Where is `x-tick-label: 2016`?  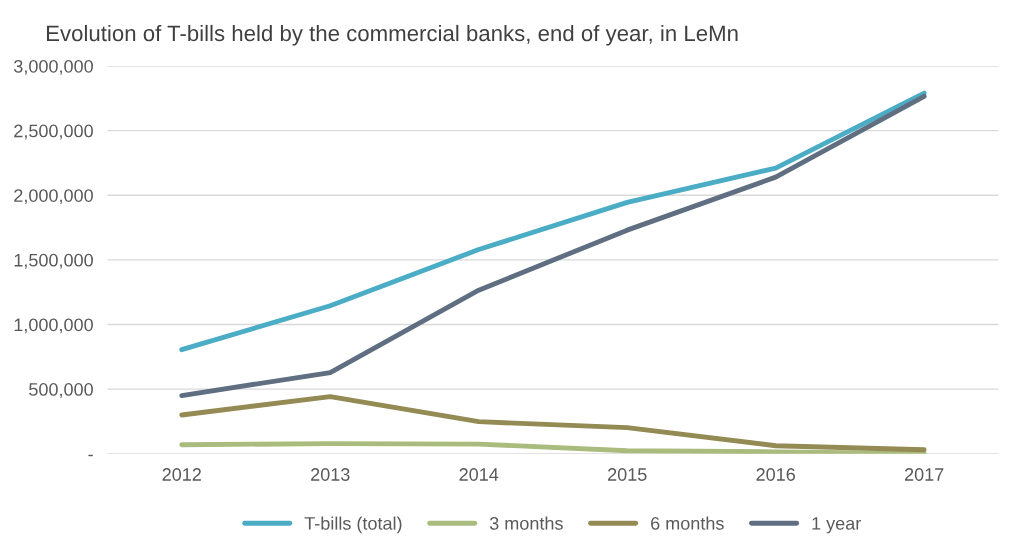 x-tick-label: 2016 is located at coordinates (775, 474).